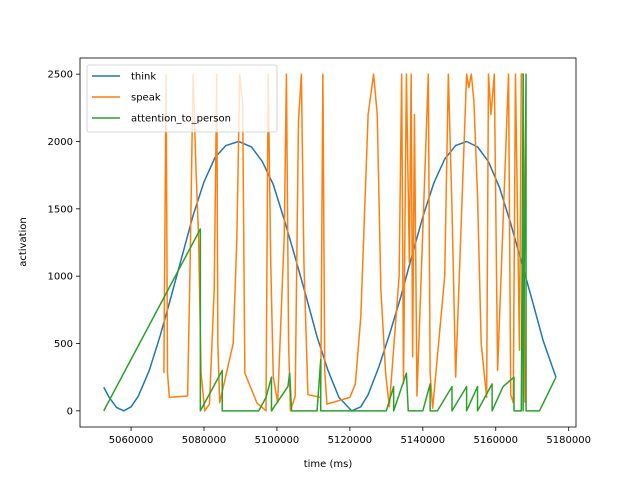 The image size is (640, 480). Describe the element at coordinates (64, 243) in the screenshot. I see `y-axis-ticks: 0 500 1000 1500 2000 2500` at that location.